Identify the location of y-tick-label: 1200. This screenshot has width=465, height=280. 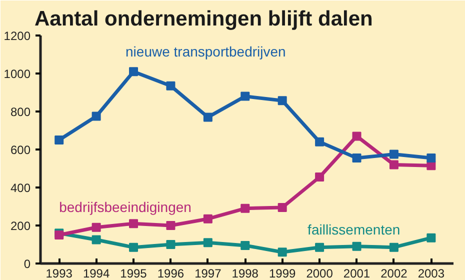
(17, 36).